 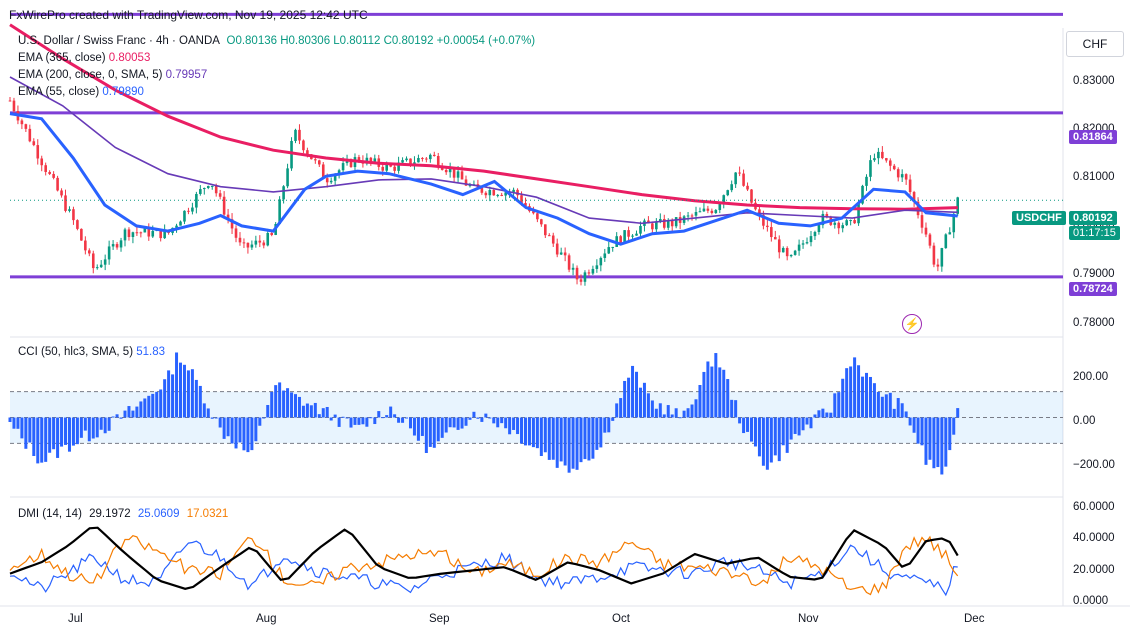 What do you see at coordinates (62, 58) in the screenshot?
I see `ema365-label: EMA (365, close)` at bounding box center [62, 58].